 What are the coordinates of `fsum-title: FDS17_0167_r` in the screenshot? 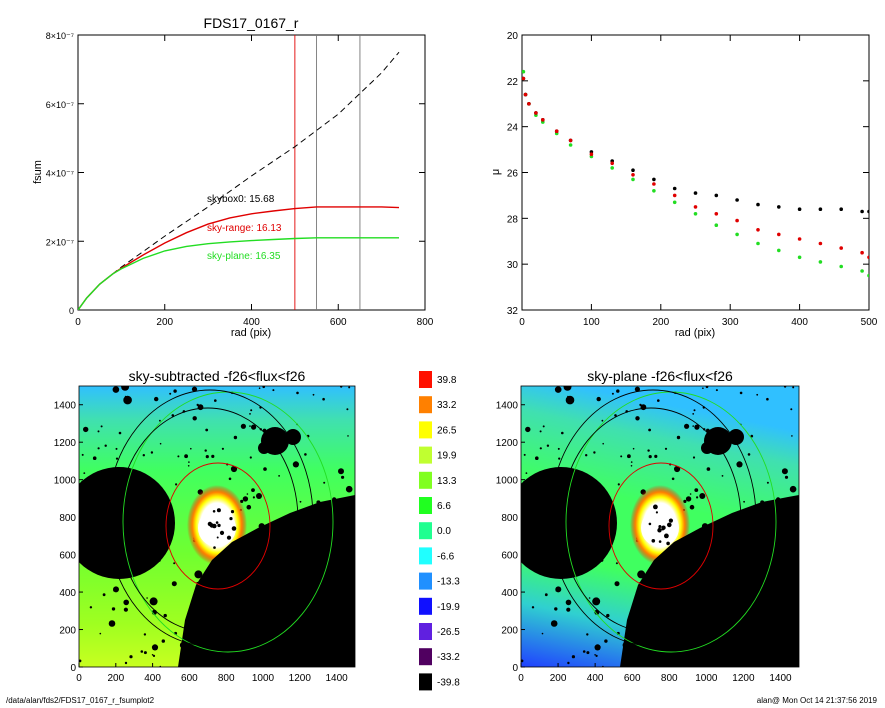 It's located at (251, 23).